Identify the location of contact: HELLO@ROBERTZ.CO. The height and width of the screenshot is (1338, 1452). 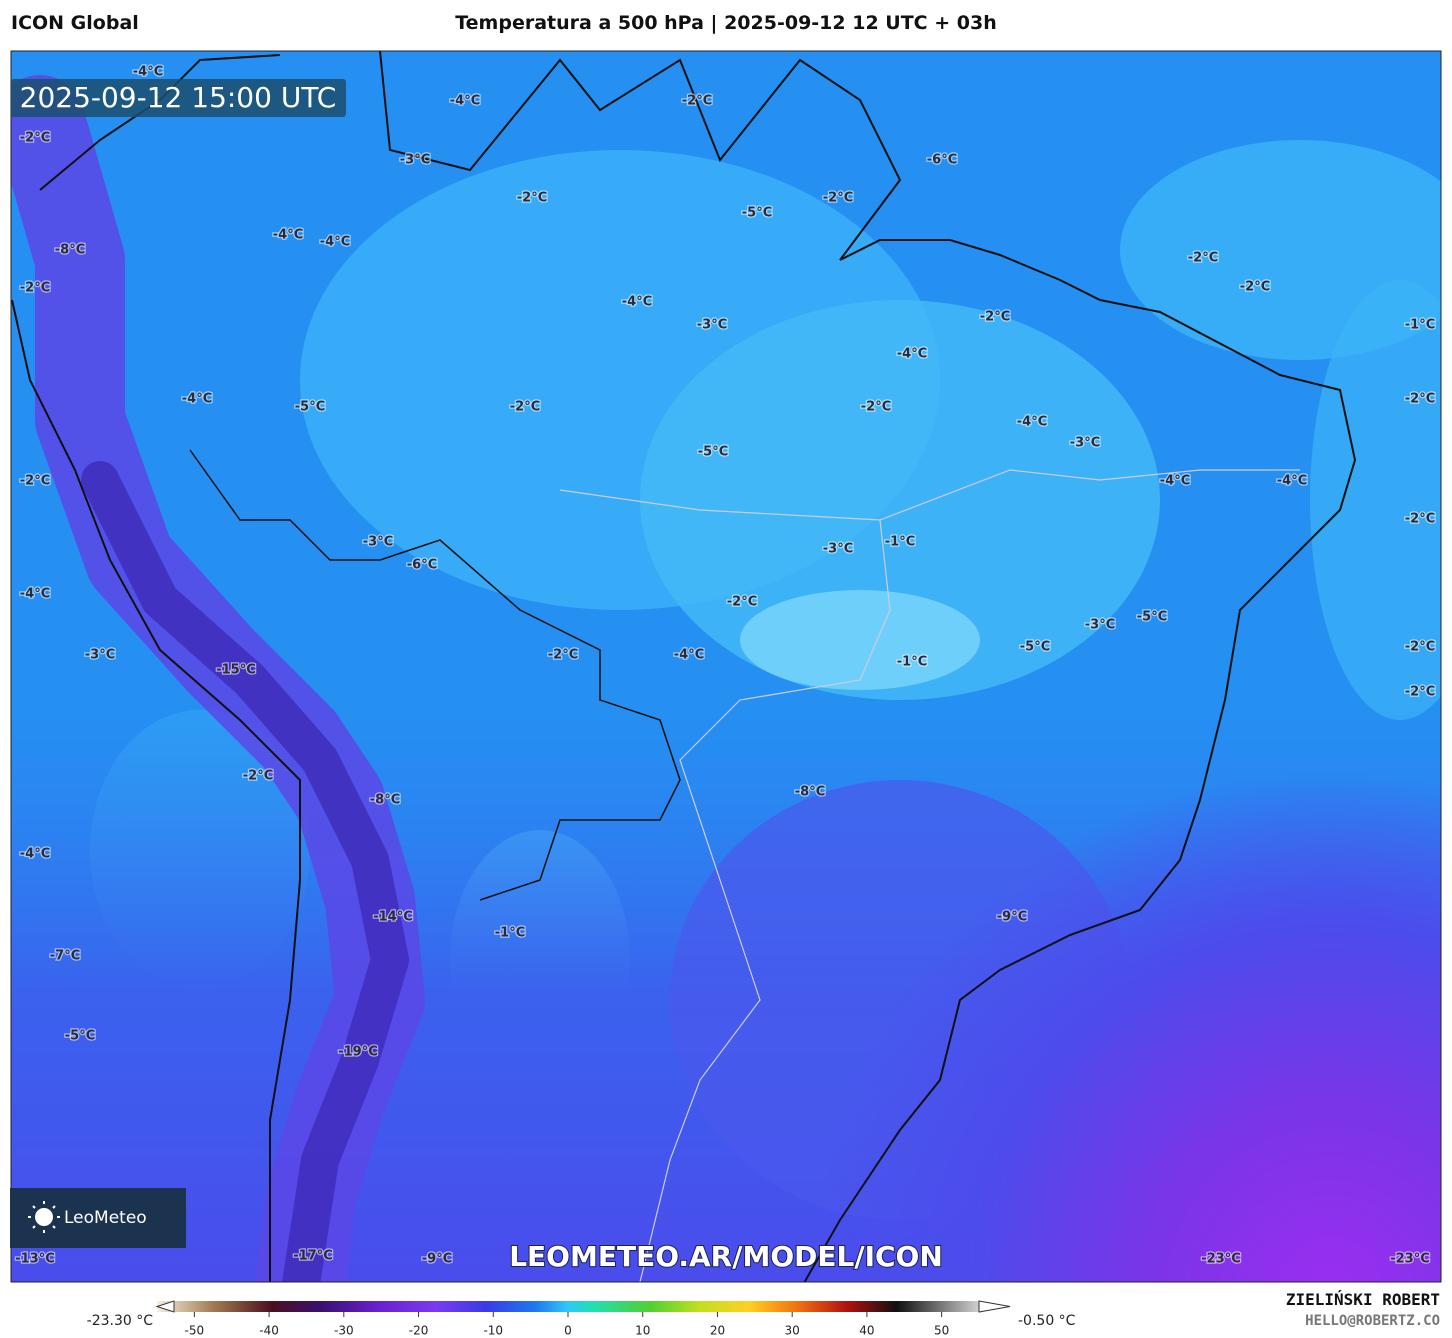
(1372, 1321).